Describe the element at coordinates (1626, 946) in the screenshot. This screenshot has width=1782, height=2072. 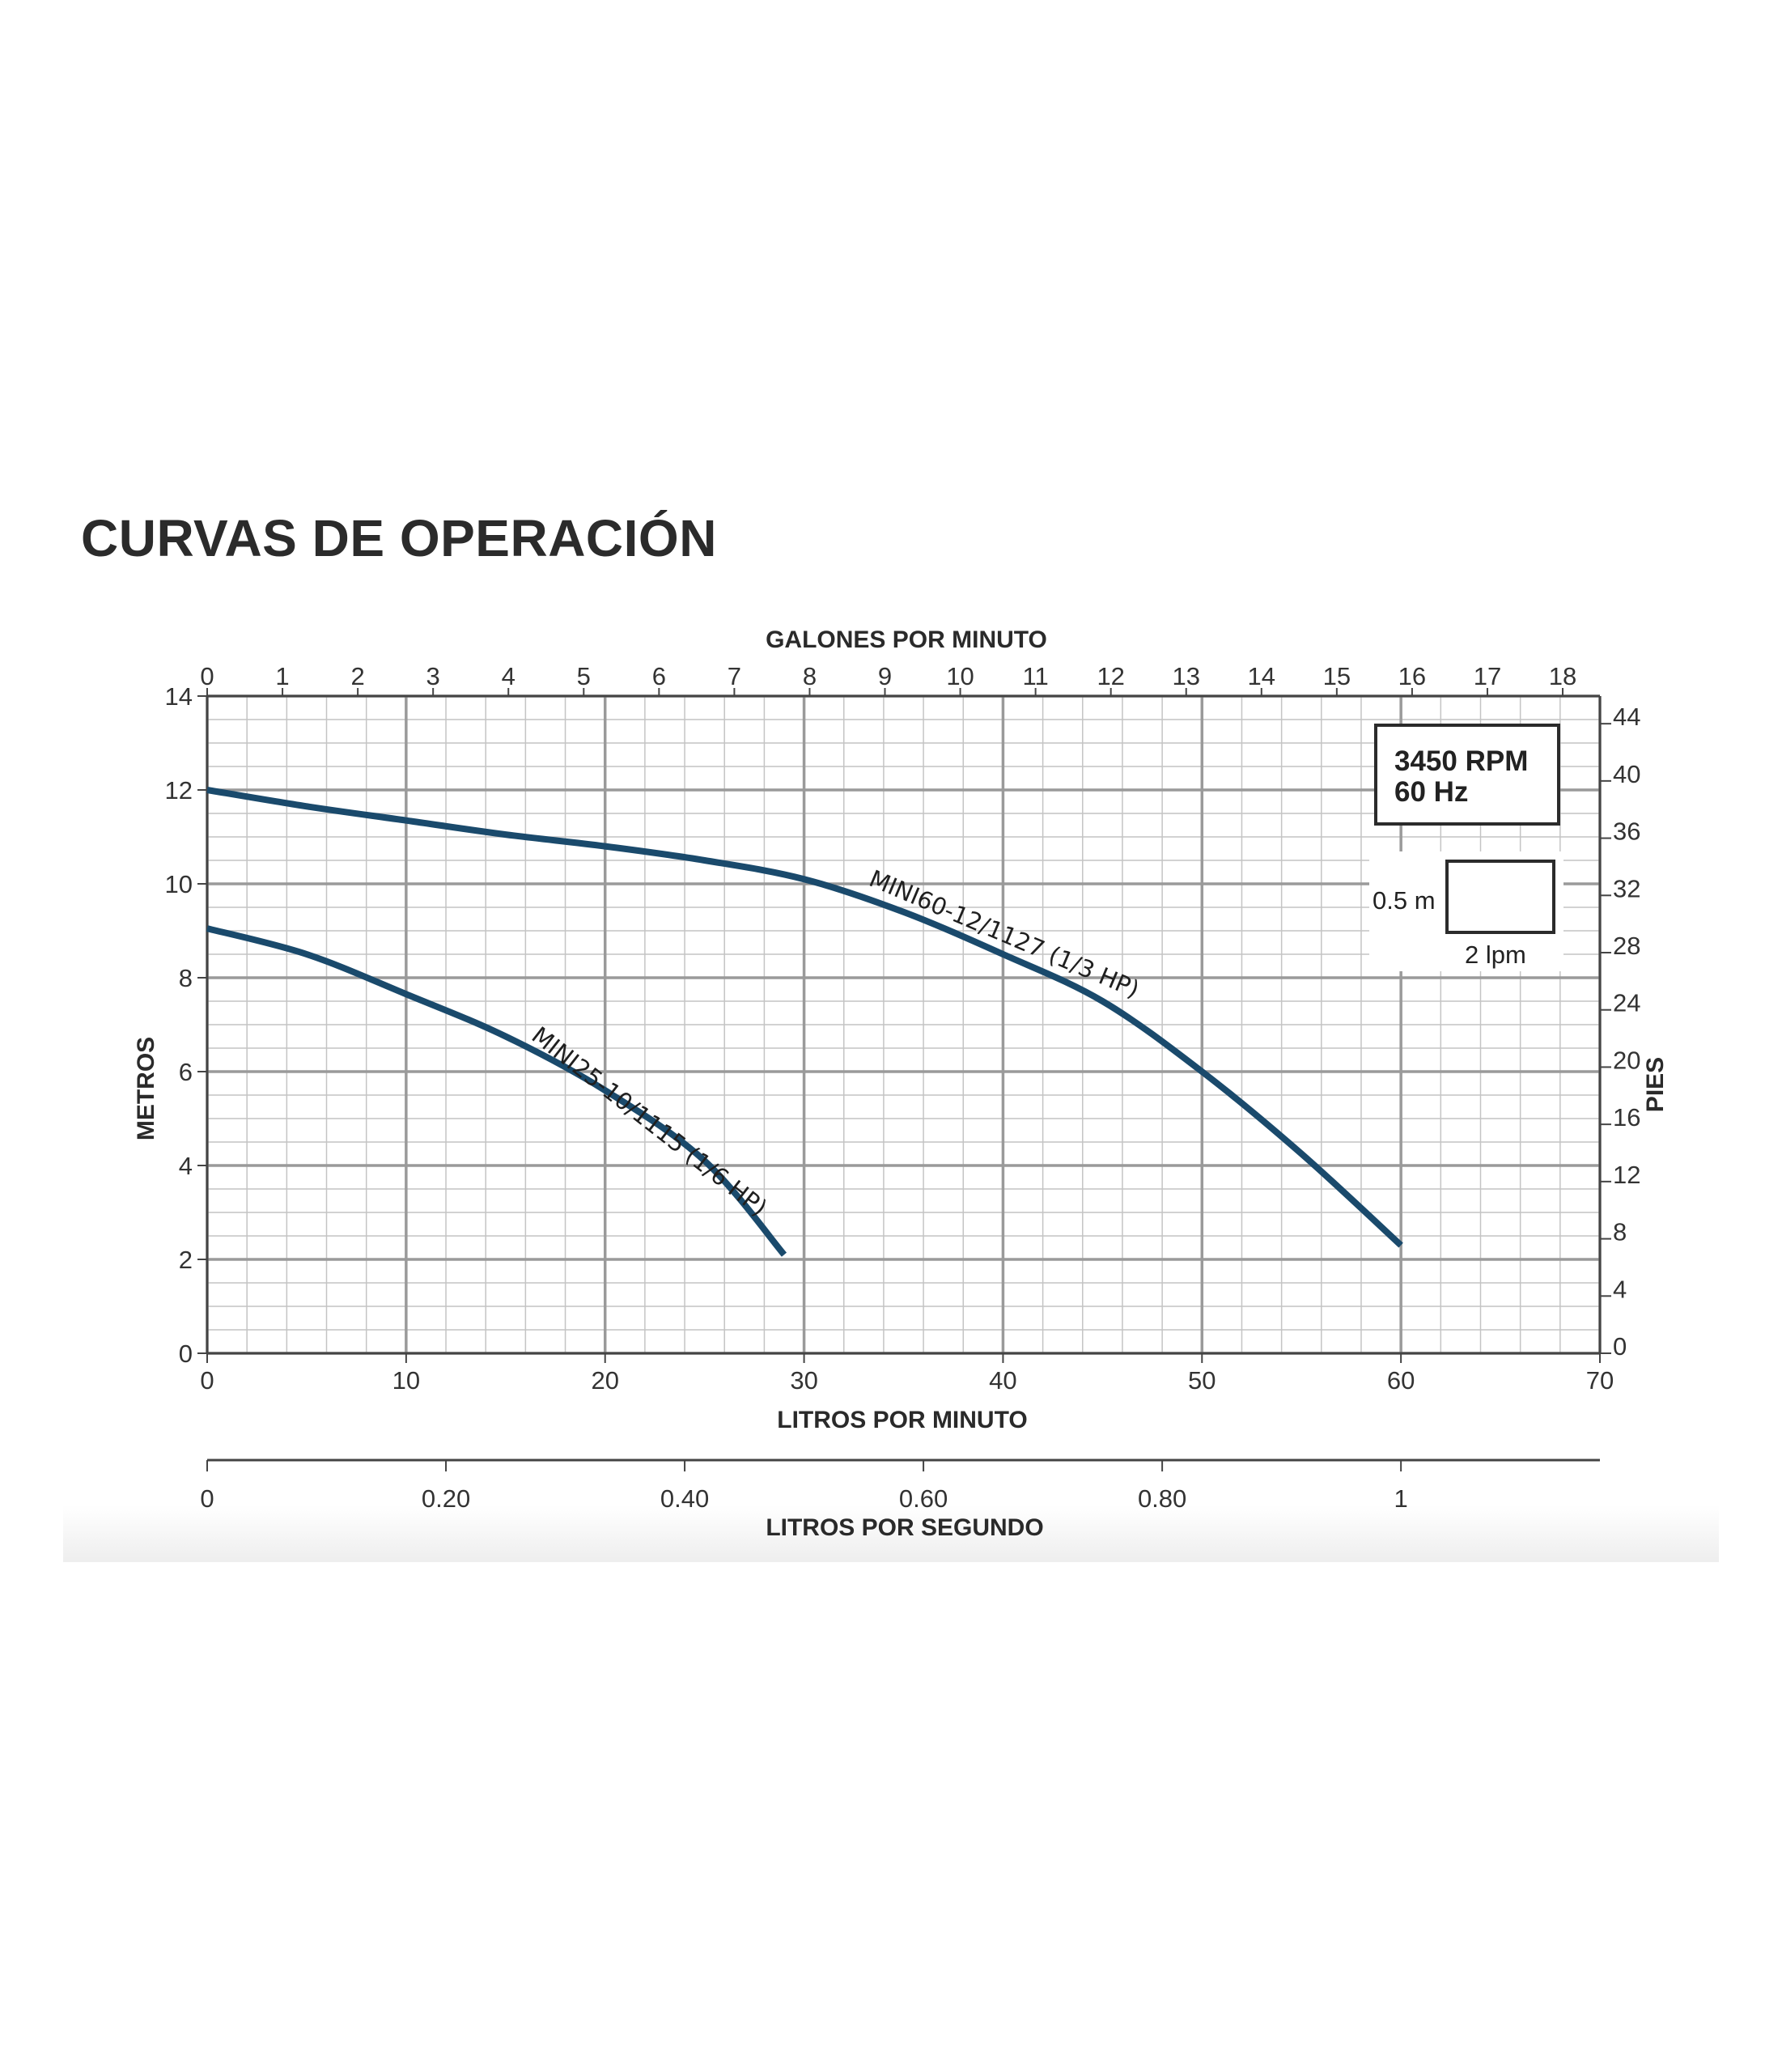
I see `right-tick-label: 28` at that location.